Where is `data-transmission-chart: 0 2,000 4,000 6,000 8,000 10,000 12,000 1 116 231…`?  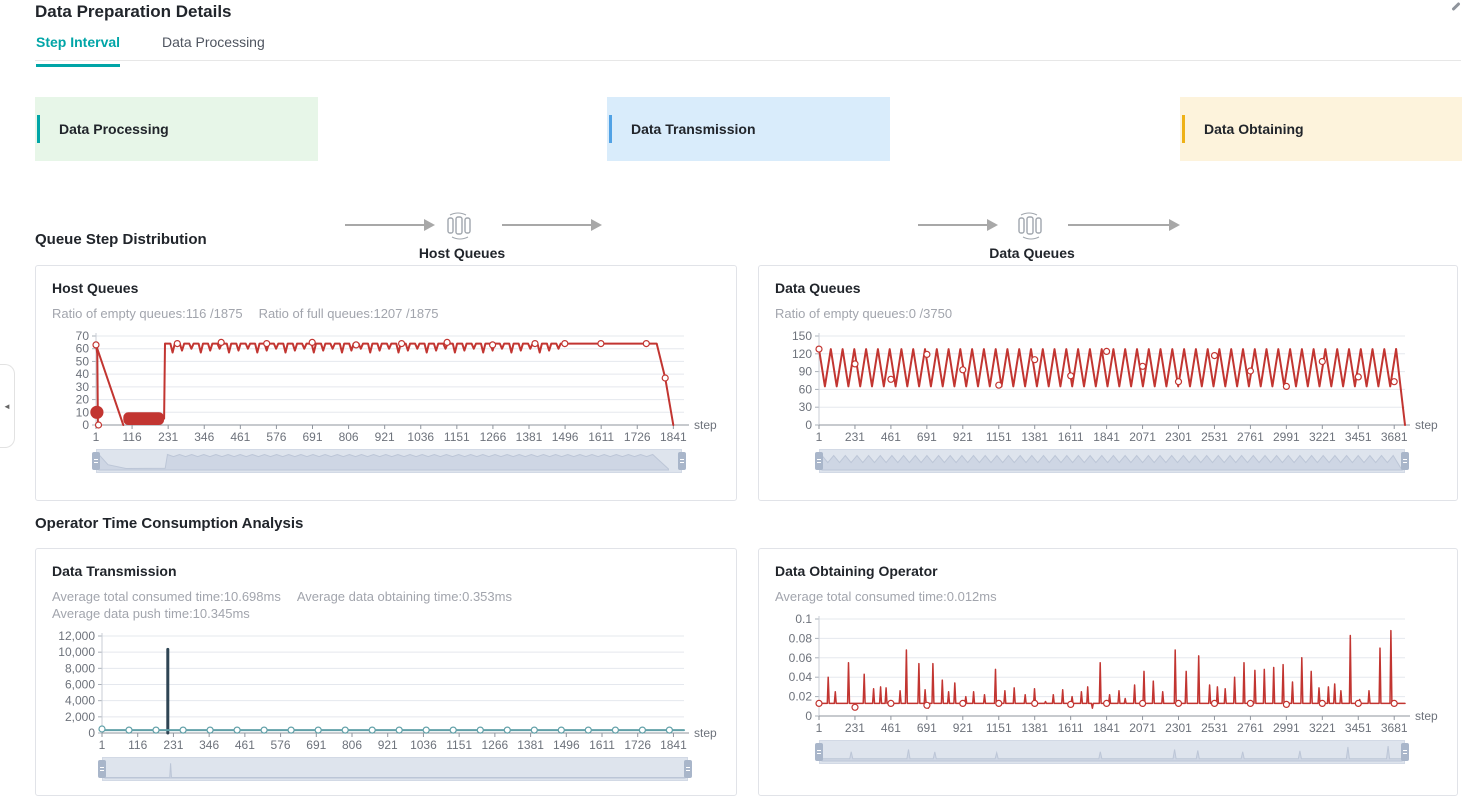 data-transmission-chart: 0 2,000 4,000 6,000 8,000 10,000 12,000 1 116 231… is located at coordinates (386, 691).